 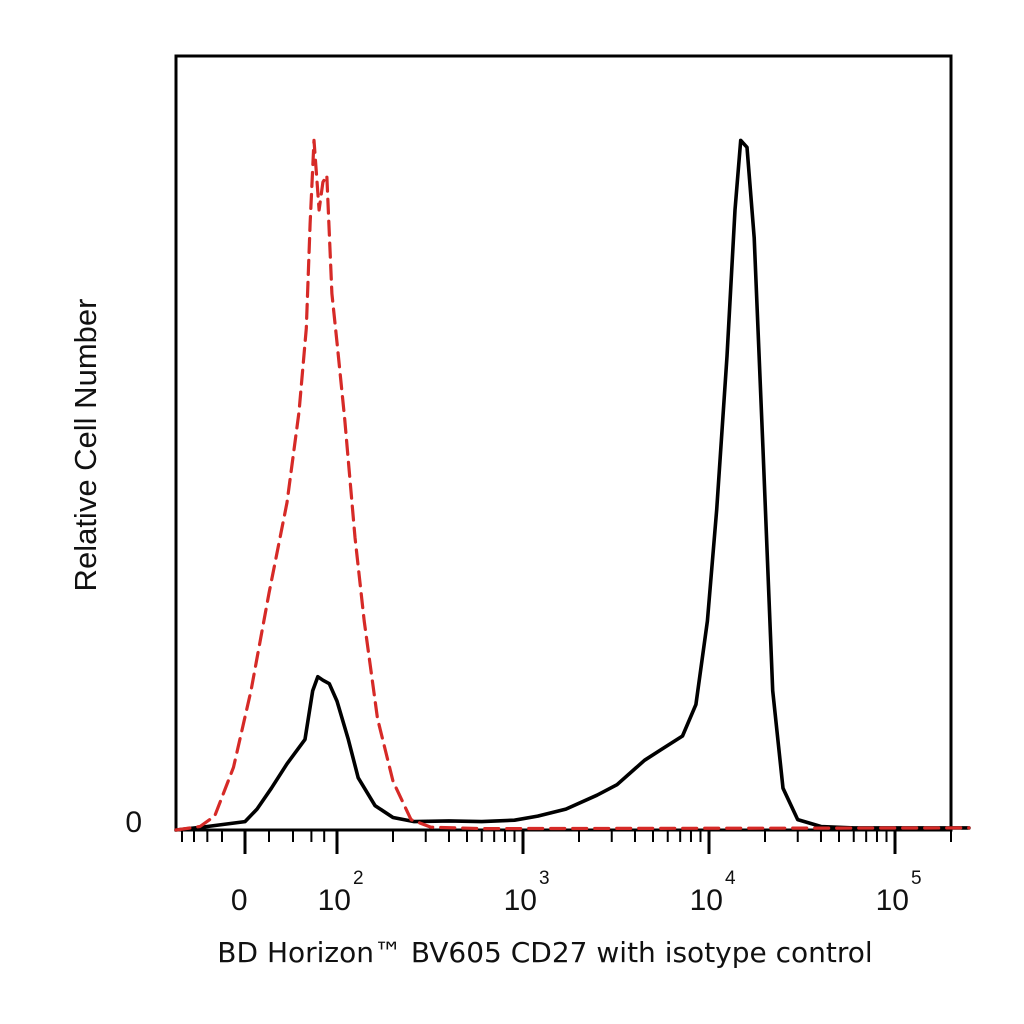 I want to click on y-axis-tick-labels: 0, so click(x=133, y=822).